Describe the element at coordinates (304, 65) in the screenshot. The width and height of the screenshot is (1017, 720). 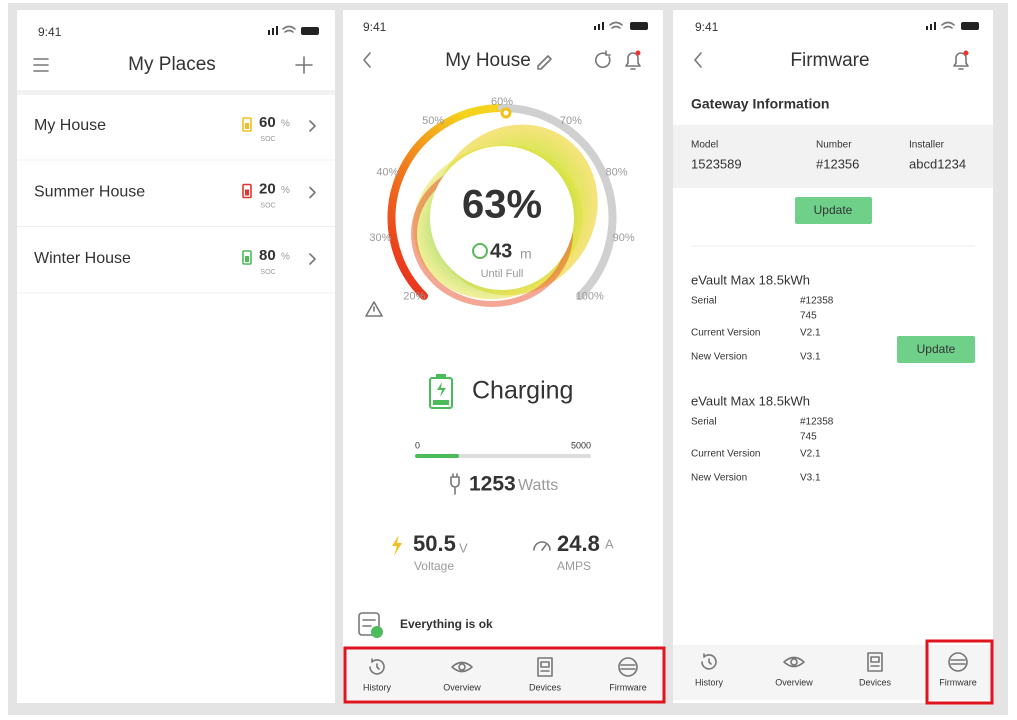
I see `add-button` at that location.